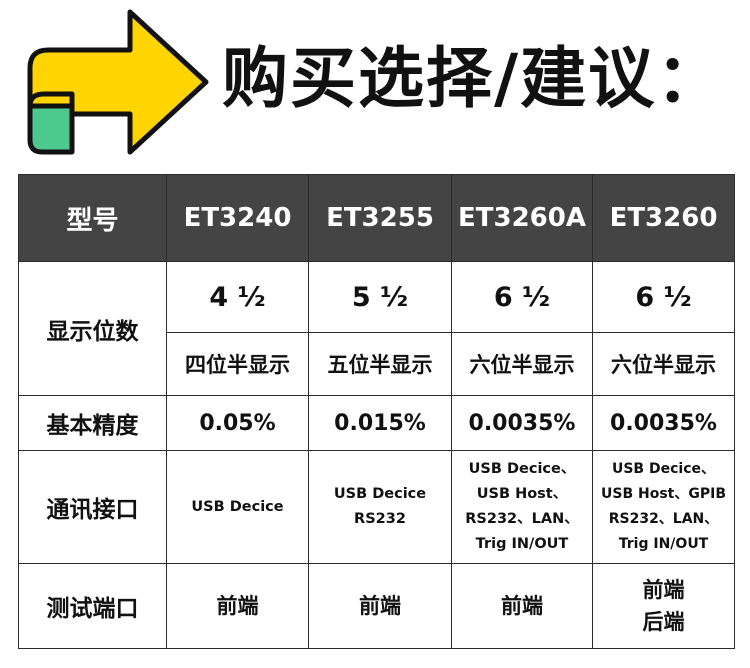 This screenshot has height=668, width=750. I want to click on column-header-et3255: ET3255, so click(380, 218).